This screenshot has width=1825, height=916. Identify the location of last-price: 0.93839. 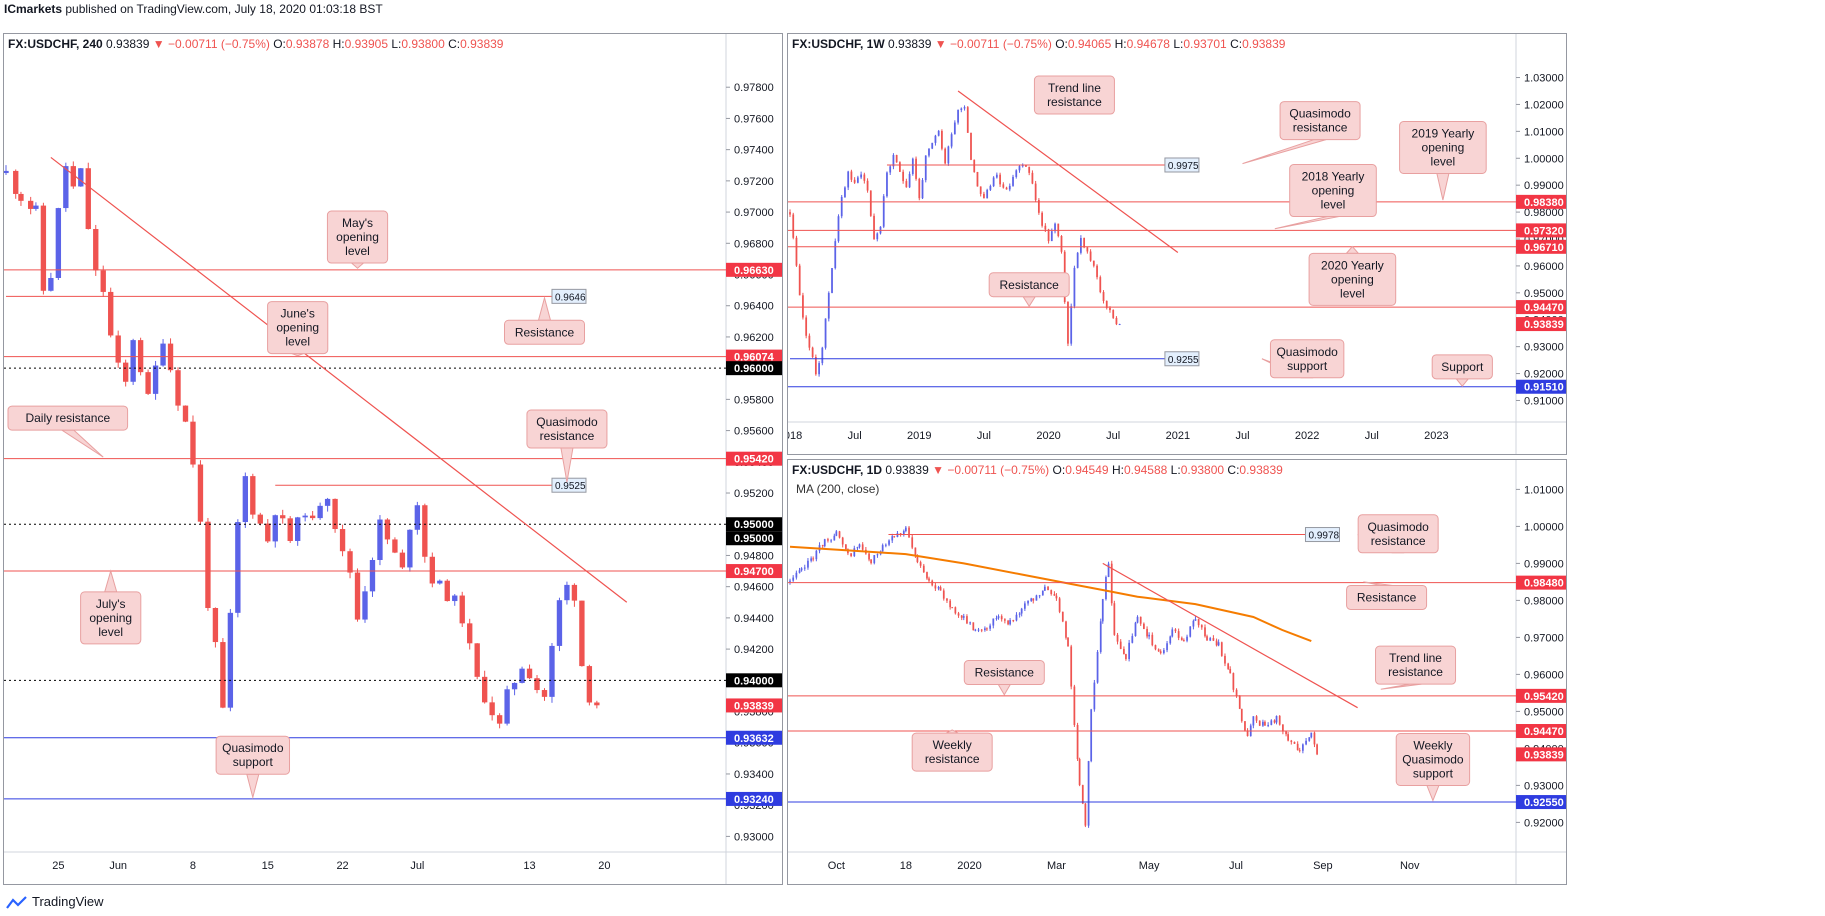
(907, 470).